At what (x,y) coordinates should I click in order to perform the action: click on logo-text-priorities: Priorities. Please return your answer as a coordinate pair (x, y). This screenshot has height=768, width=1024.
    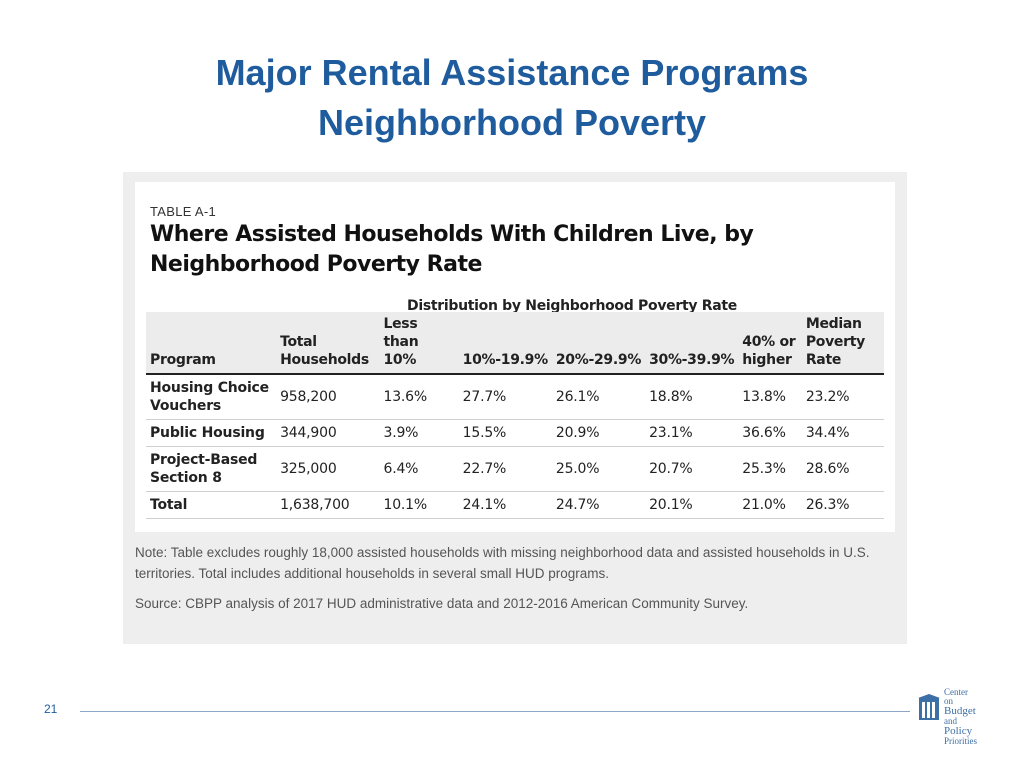
    Looking at the image, I should click on (960, 741).